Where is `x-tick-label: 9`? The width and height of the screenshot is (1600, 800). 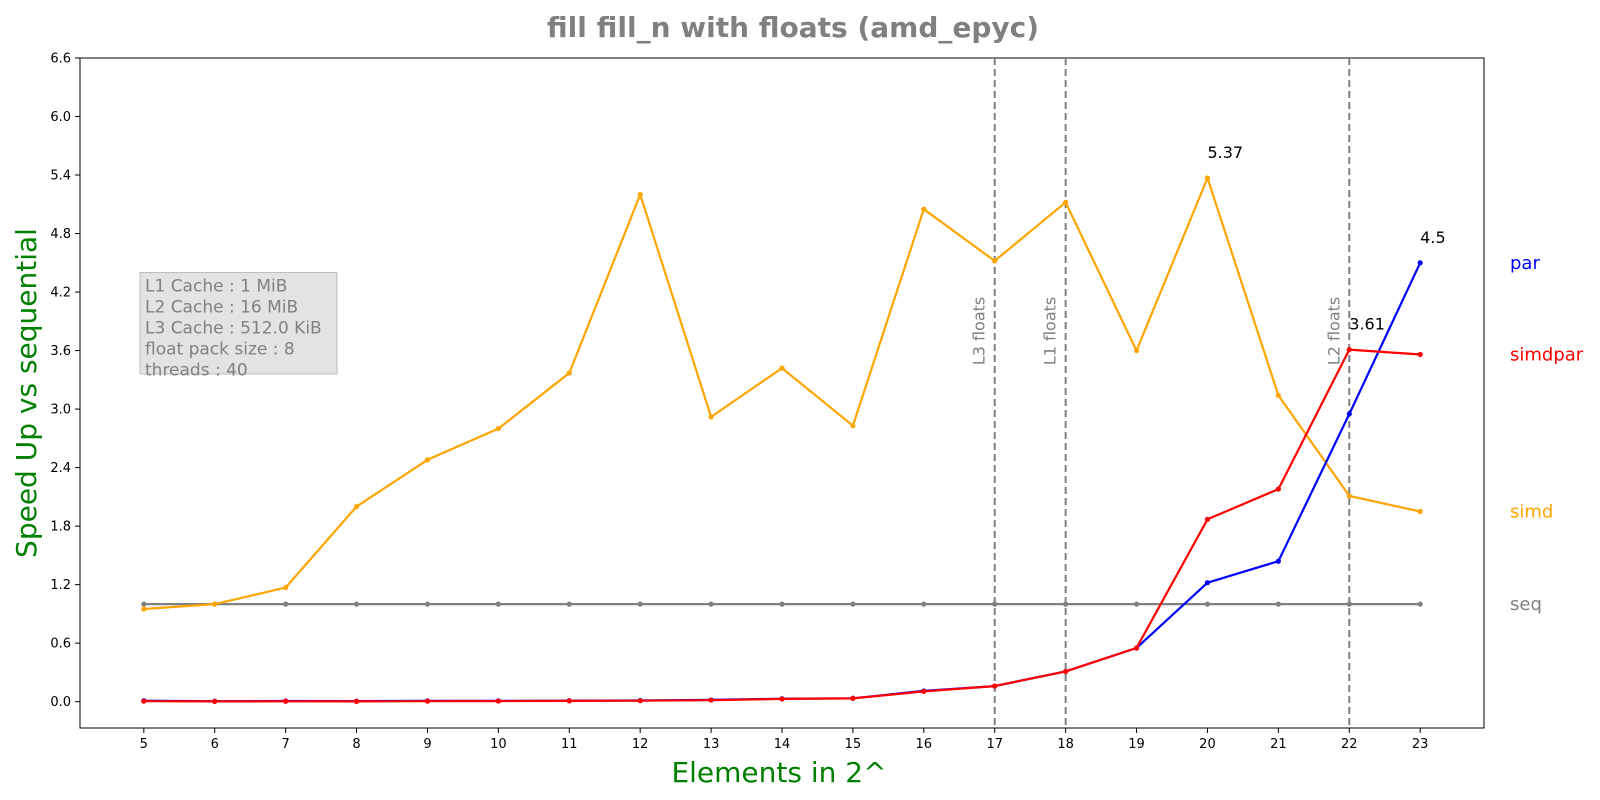 x-tick-label: 9 is located at coordinates (427, 744).